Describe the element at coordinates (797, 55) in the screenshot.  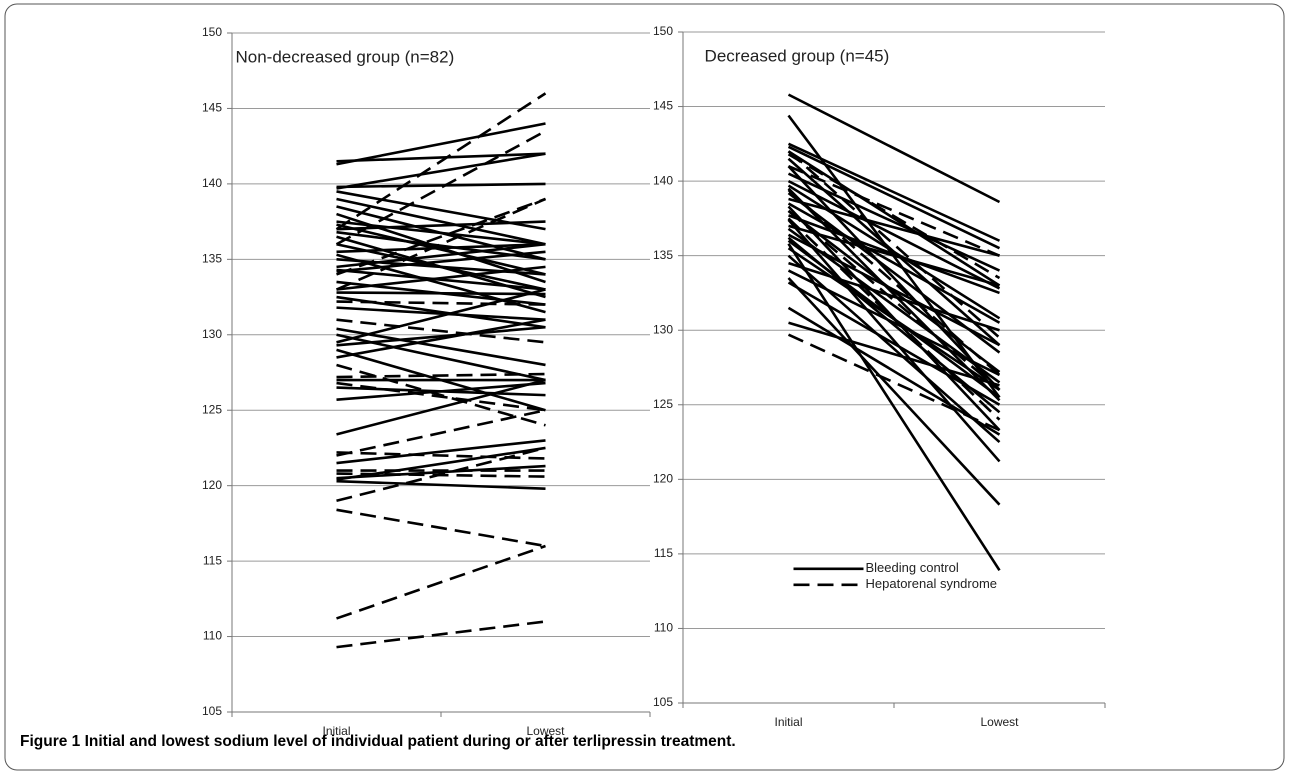
I see `chart-title: Decreased group (n=45)` at that location.